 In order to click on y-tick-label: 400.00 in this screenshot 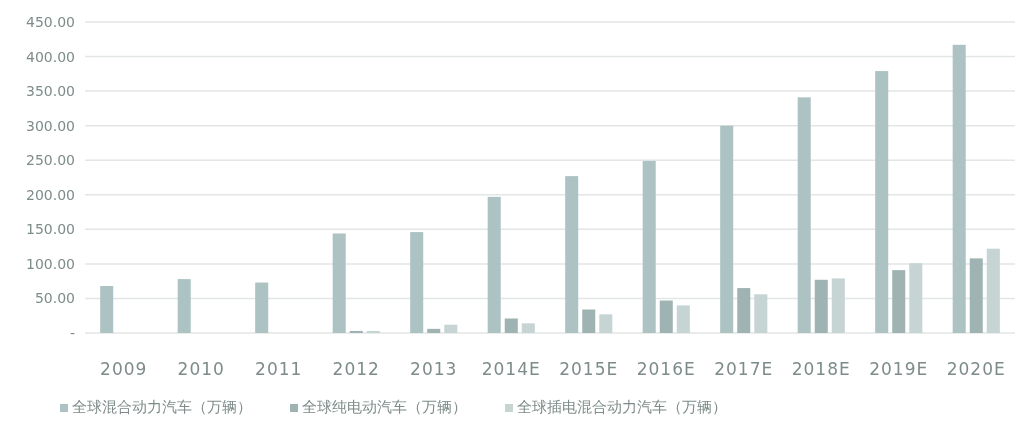, I will do `click(50, 56)`.